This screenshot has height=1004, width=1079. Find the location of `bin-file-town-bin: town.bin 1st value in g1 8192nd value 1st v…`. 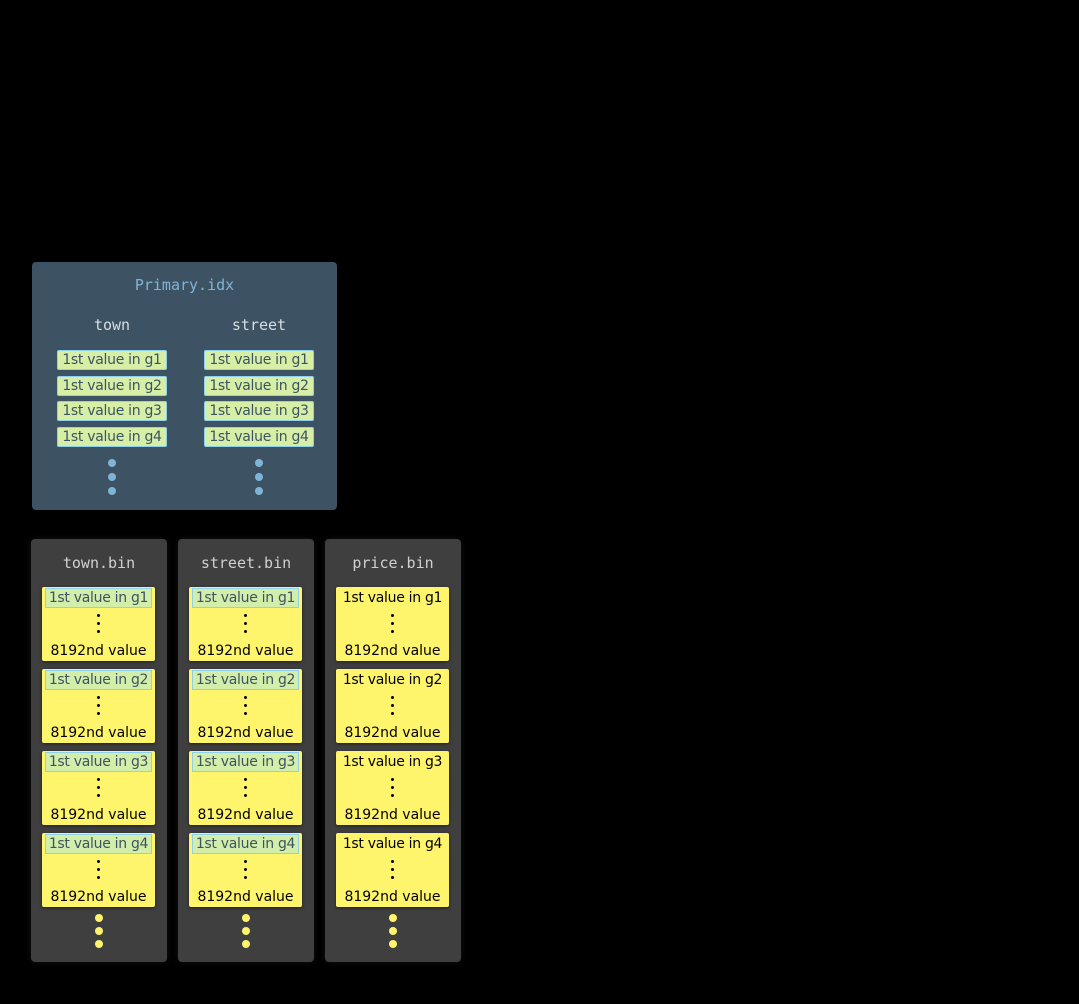

bin-file-town-bin: town.bin 1st value in g1 8192nd value 1st v… is located at coordinates (99, 750).